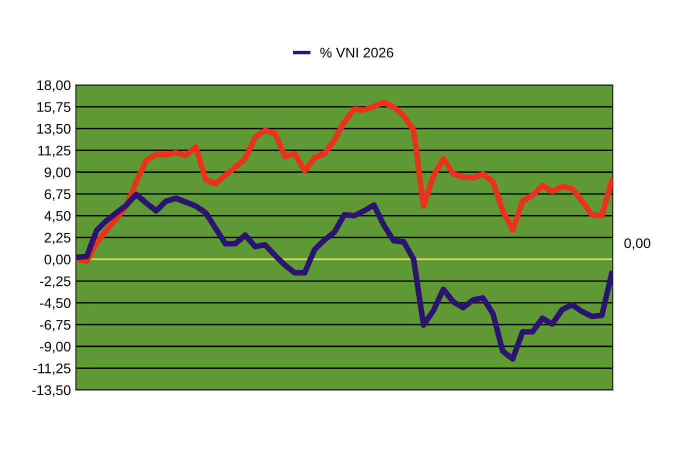 This screenshot has height=467, width=690. What do you see at coordinates (53, 130) in the screenshot?
I see `y-tick-label: 13,50` at bounding box center [53, 130].